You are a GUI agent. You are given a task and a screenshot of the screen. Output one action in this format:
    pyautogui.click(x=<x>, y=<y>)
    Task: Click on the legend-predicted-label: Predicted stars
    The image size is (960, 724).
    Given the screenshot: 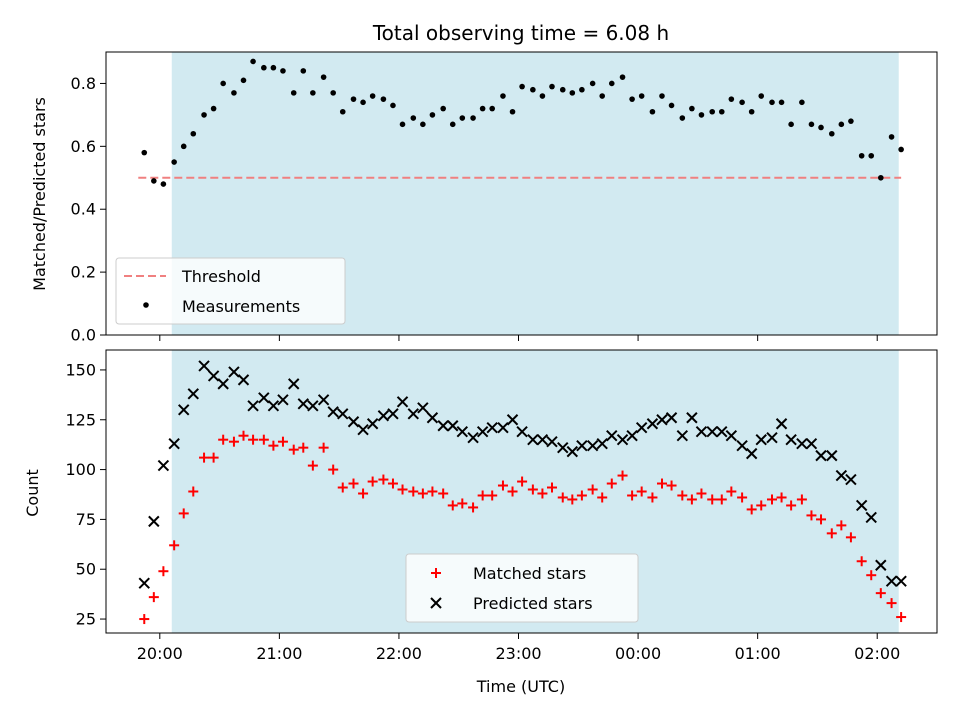 What is the action you would take?
    pyautogui.click(x=533, y=603)
    